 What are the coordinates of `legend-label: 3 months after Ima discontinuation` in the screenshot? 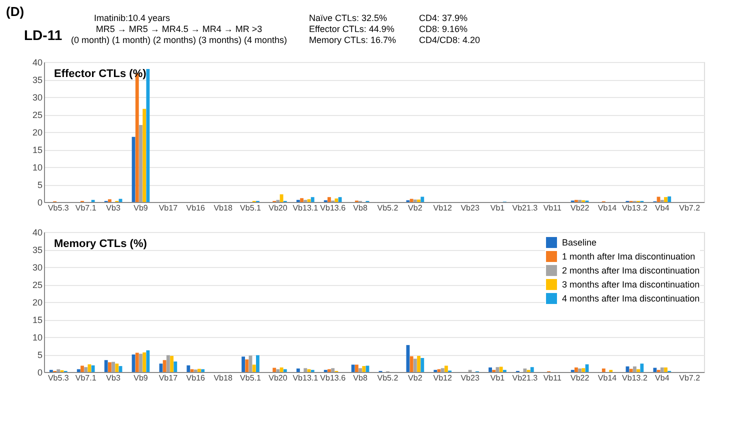 It's located at (631, 285).